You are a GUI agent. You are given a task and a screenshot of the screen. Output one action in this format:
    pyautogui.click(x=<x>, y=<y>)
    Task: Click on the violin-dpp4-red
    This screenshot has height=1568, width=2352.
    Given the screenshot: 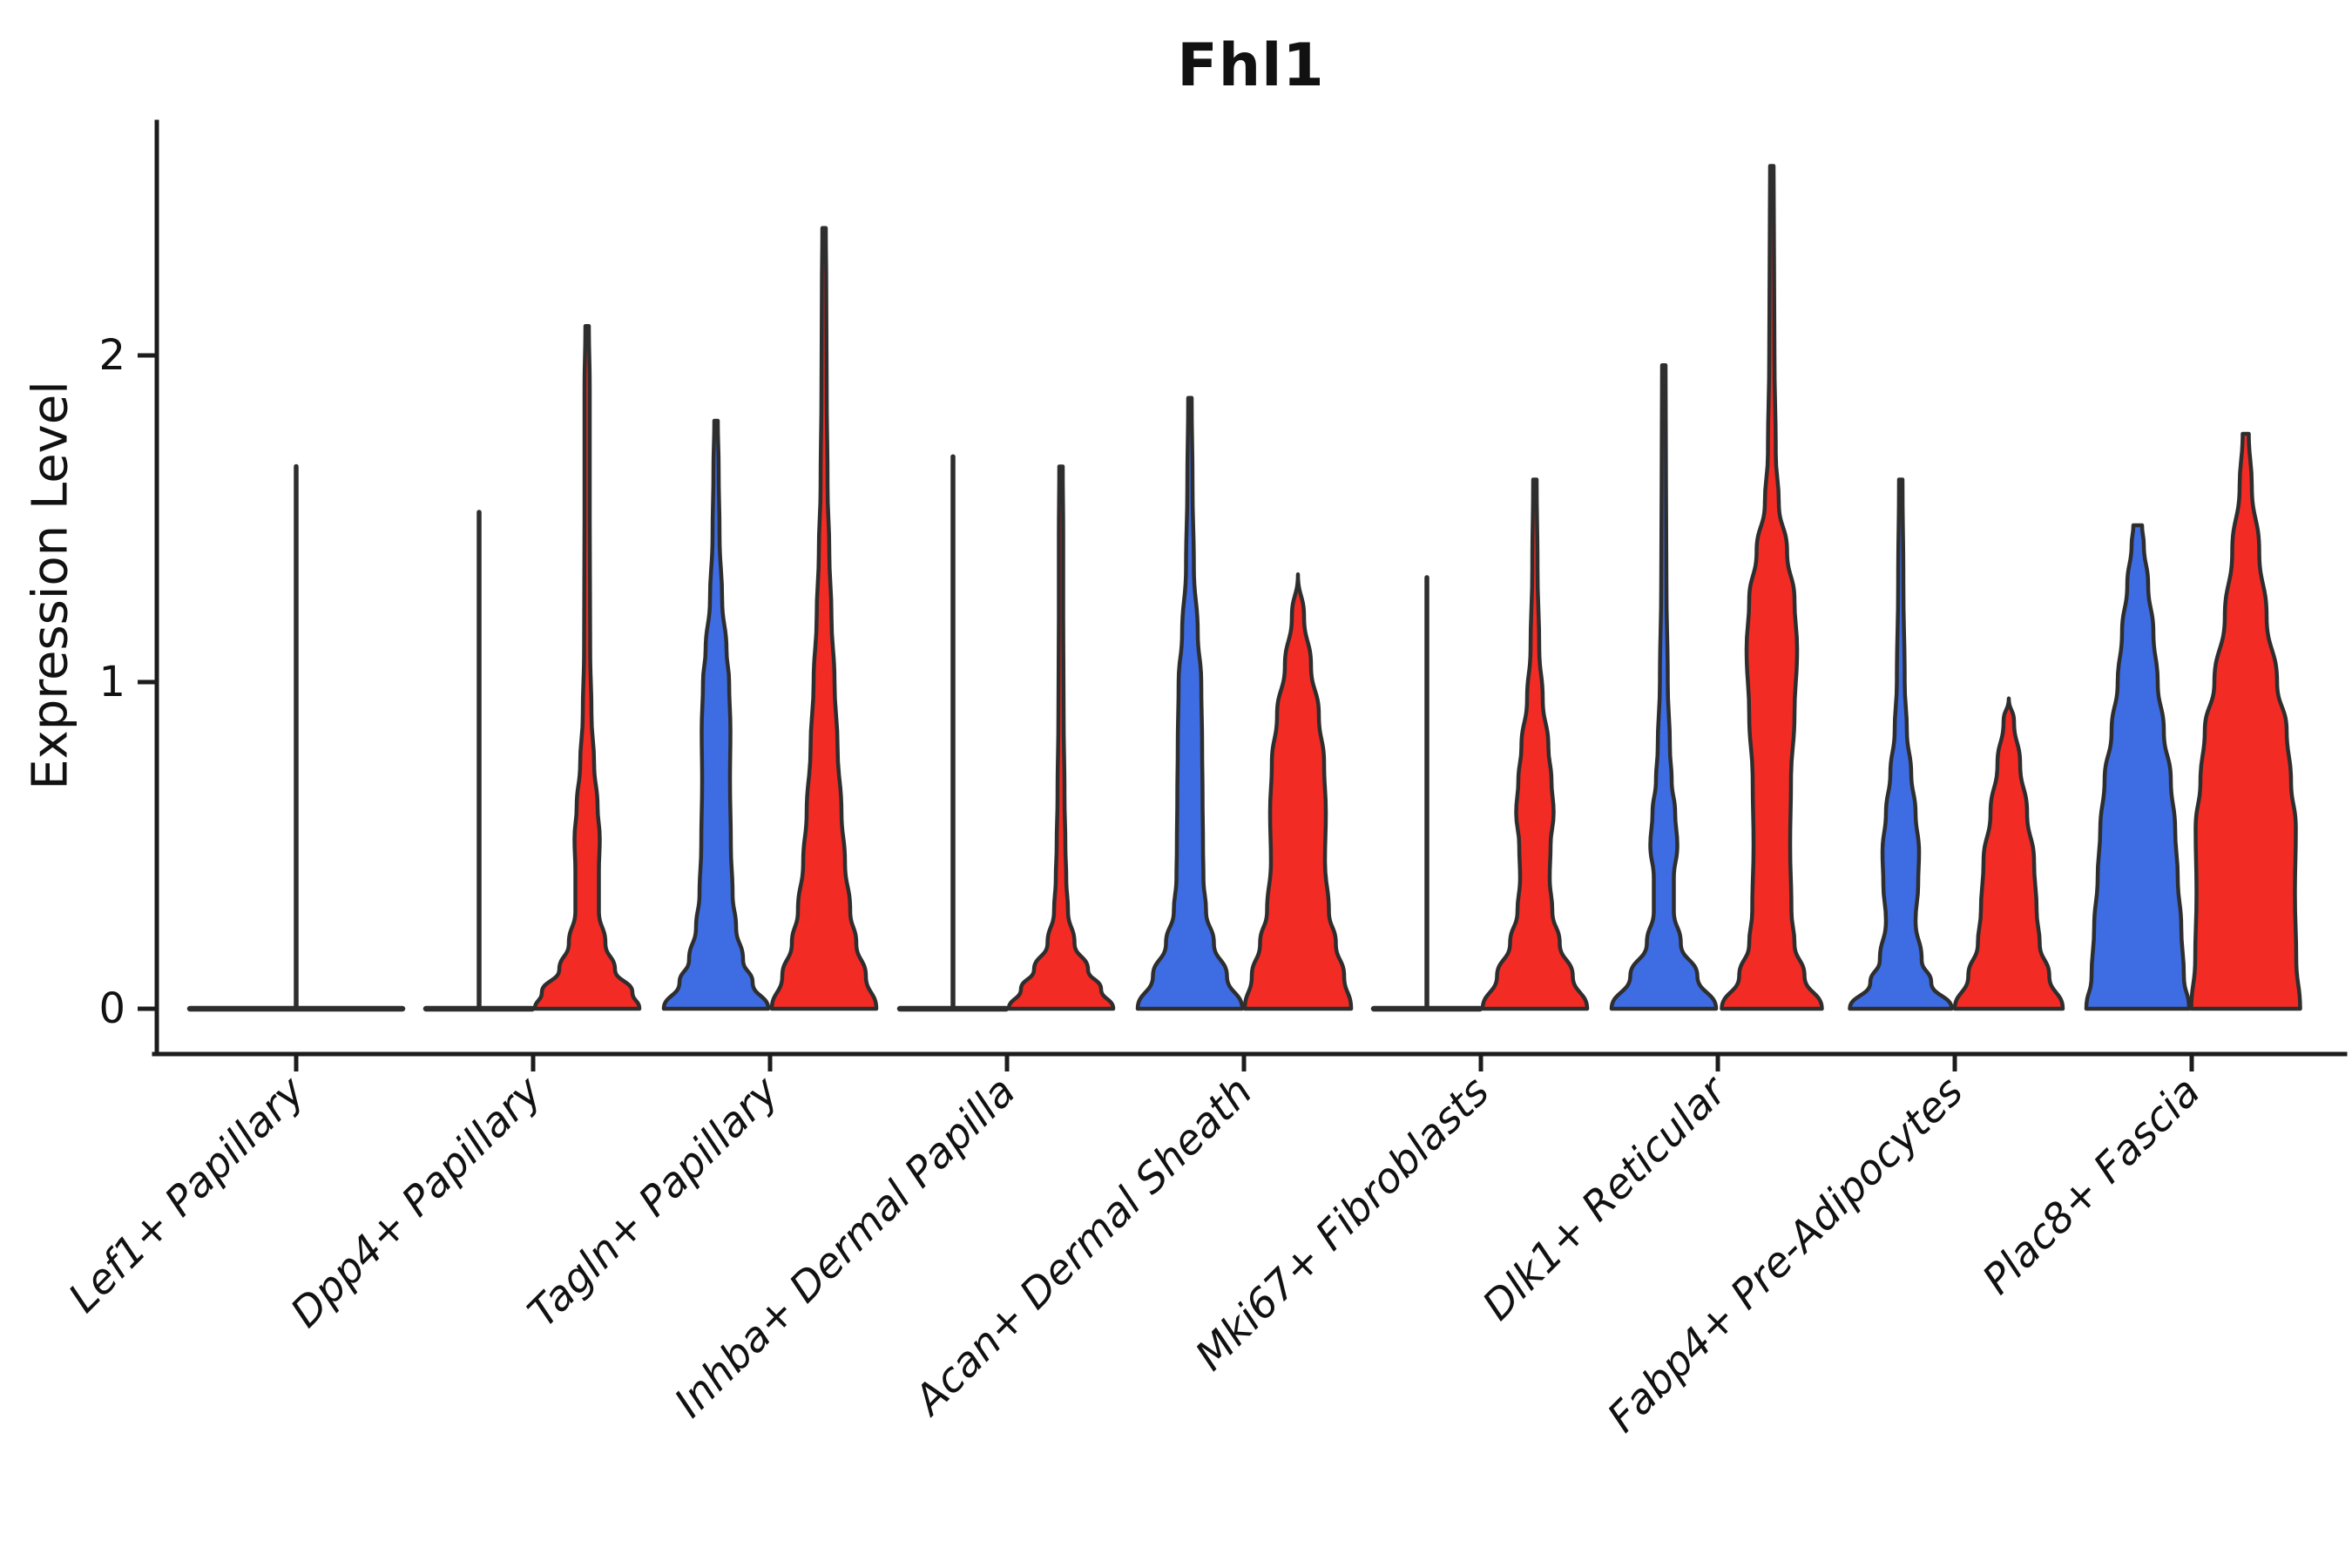 What is the action you would take?
    pyautogui.click(x=587, y=667)
    